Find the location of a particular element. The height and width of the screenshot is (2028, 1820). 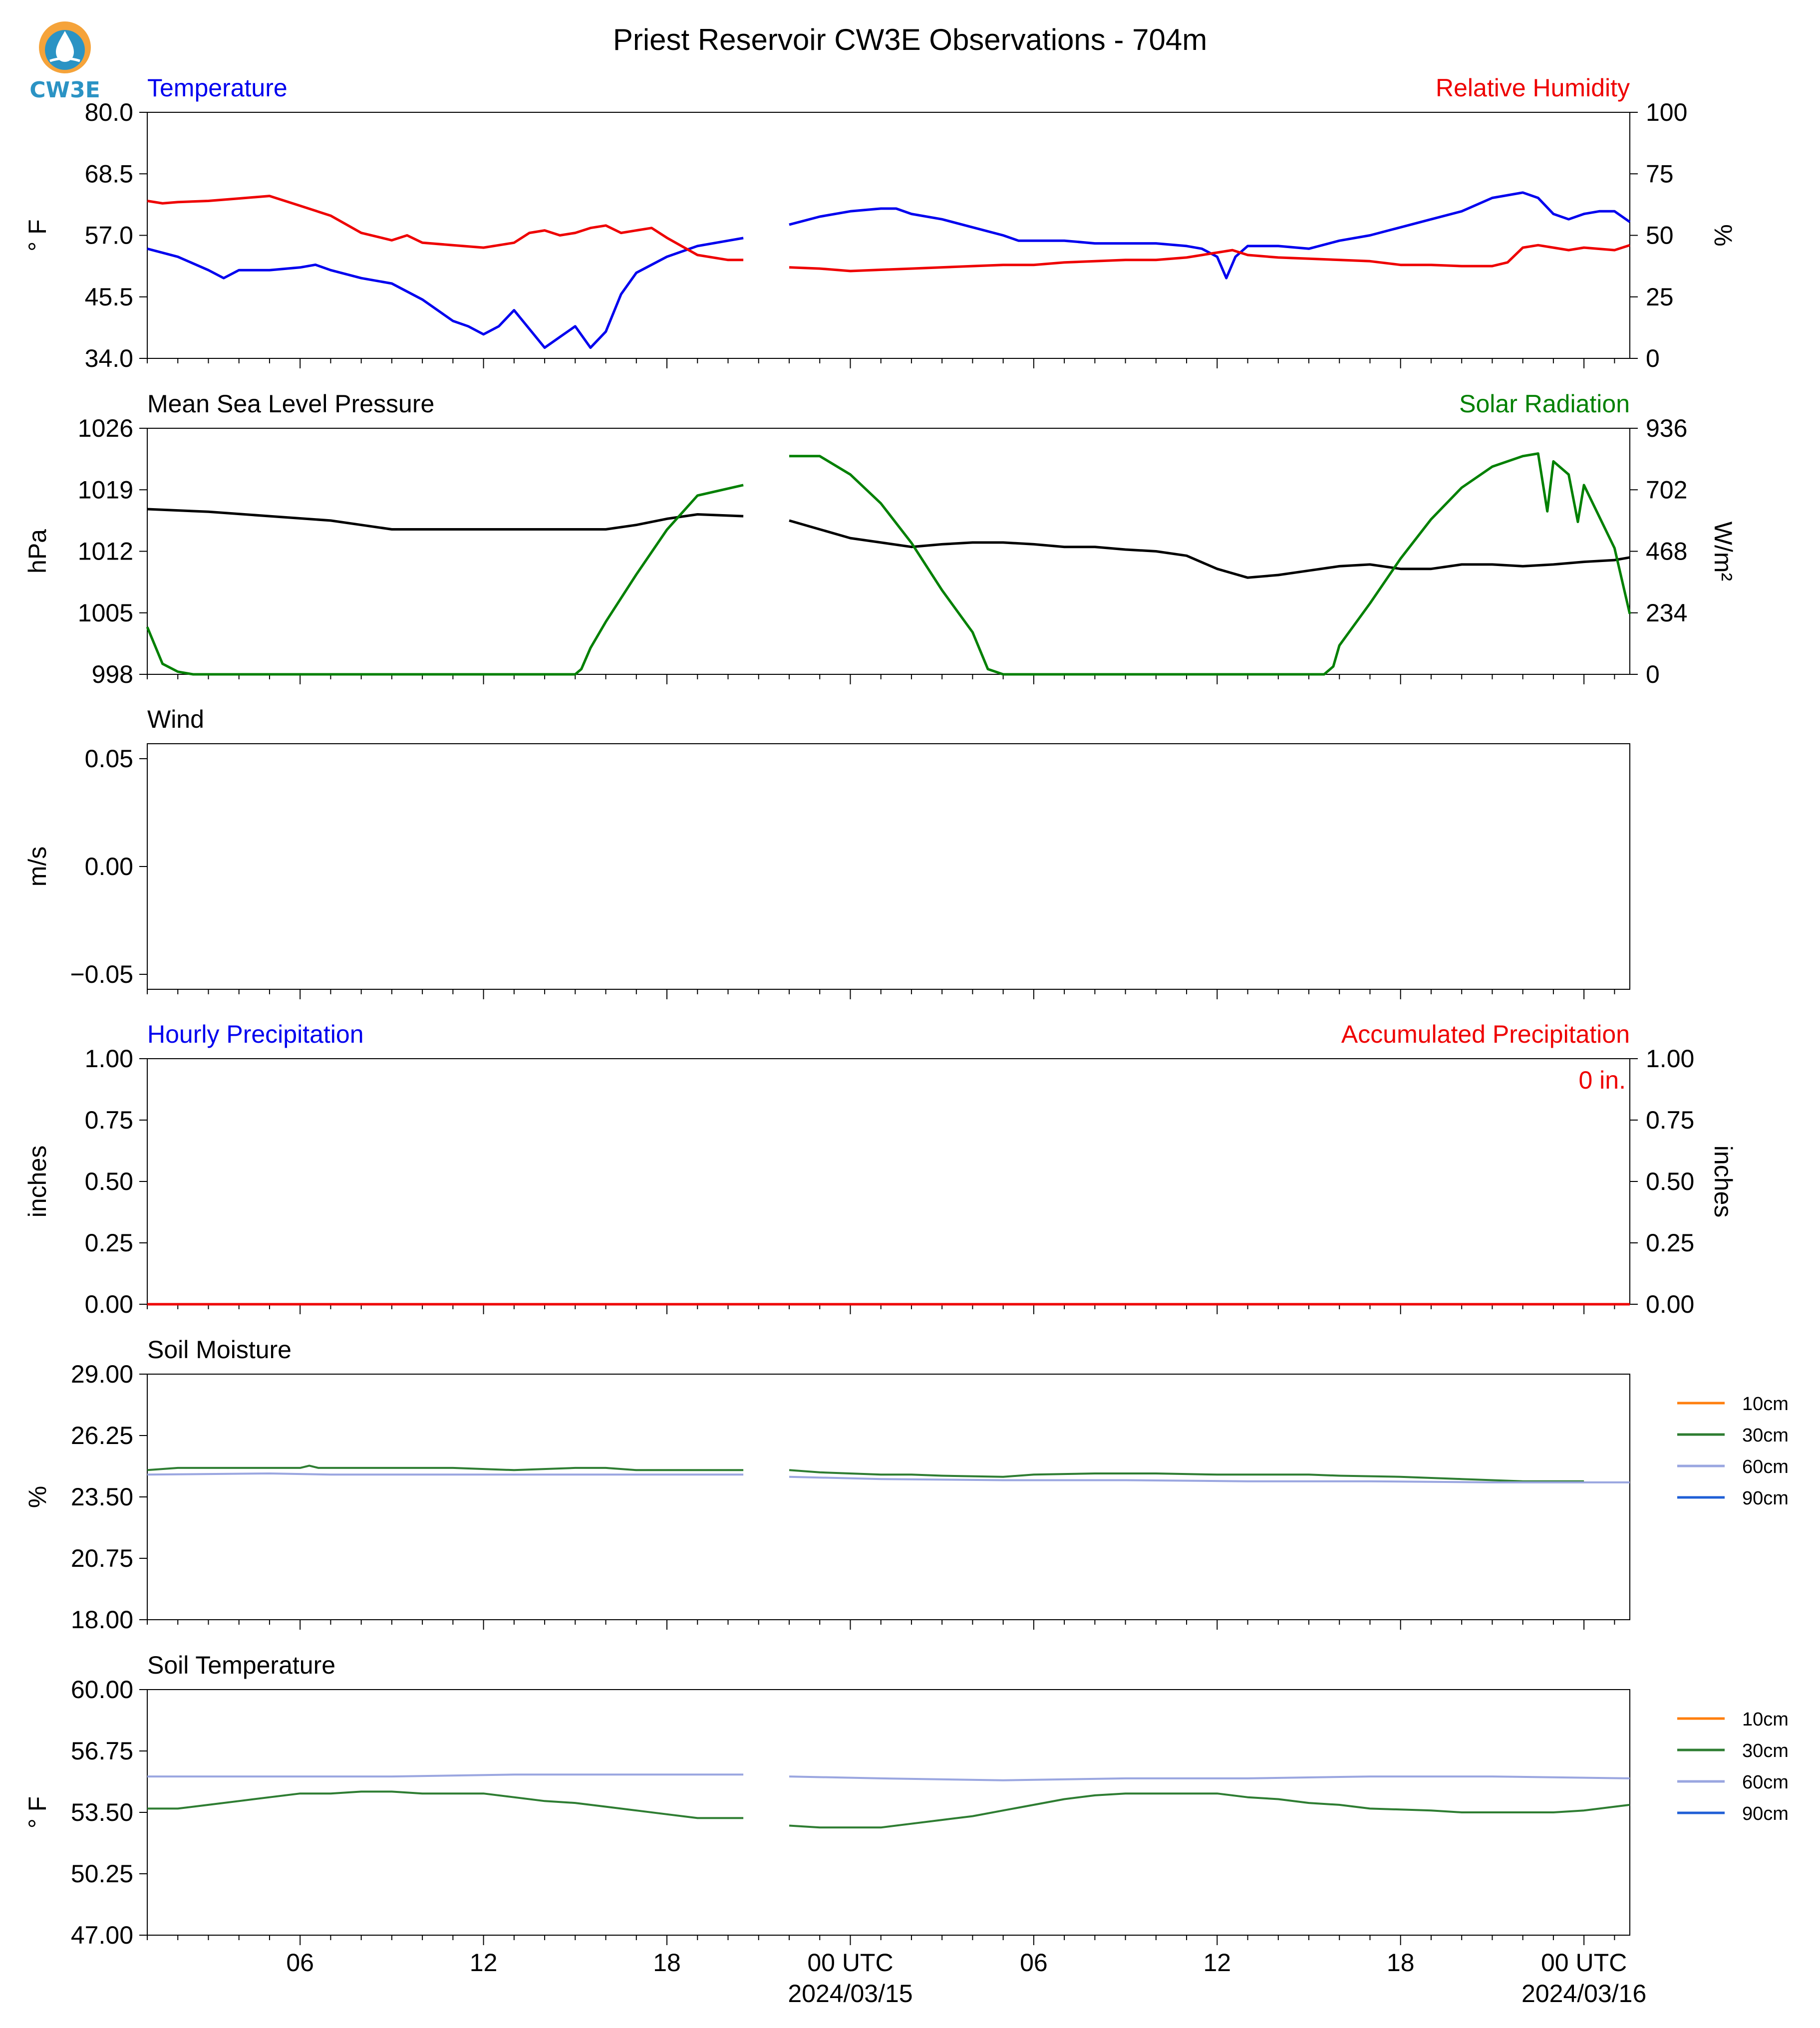

y-tick-label: 0.50 is located at coordinates (109, 1181).